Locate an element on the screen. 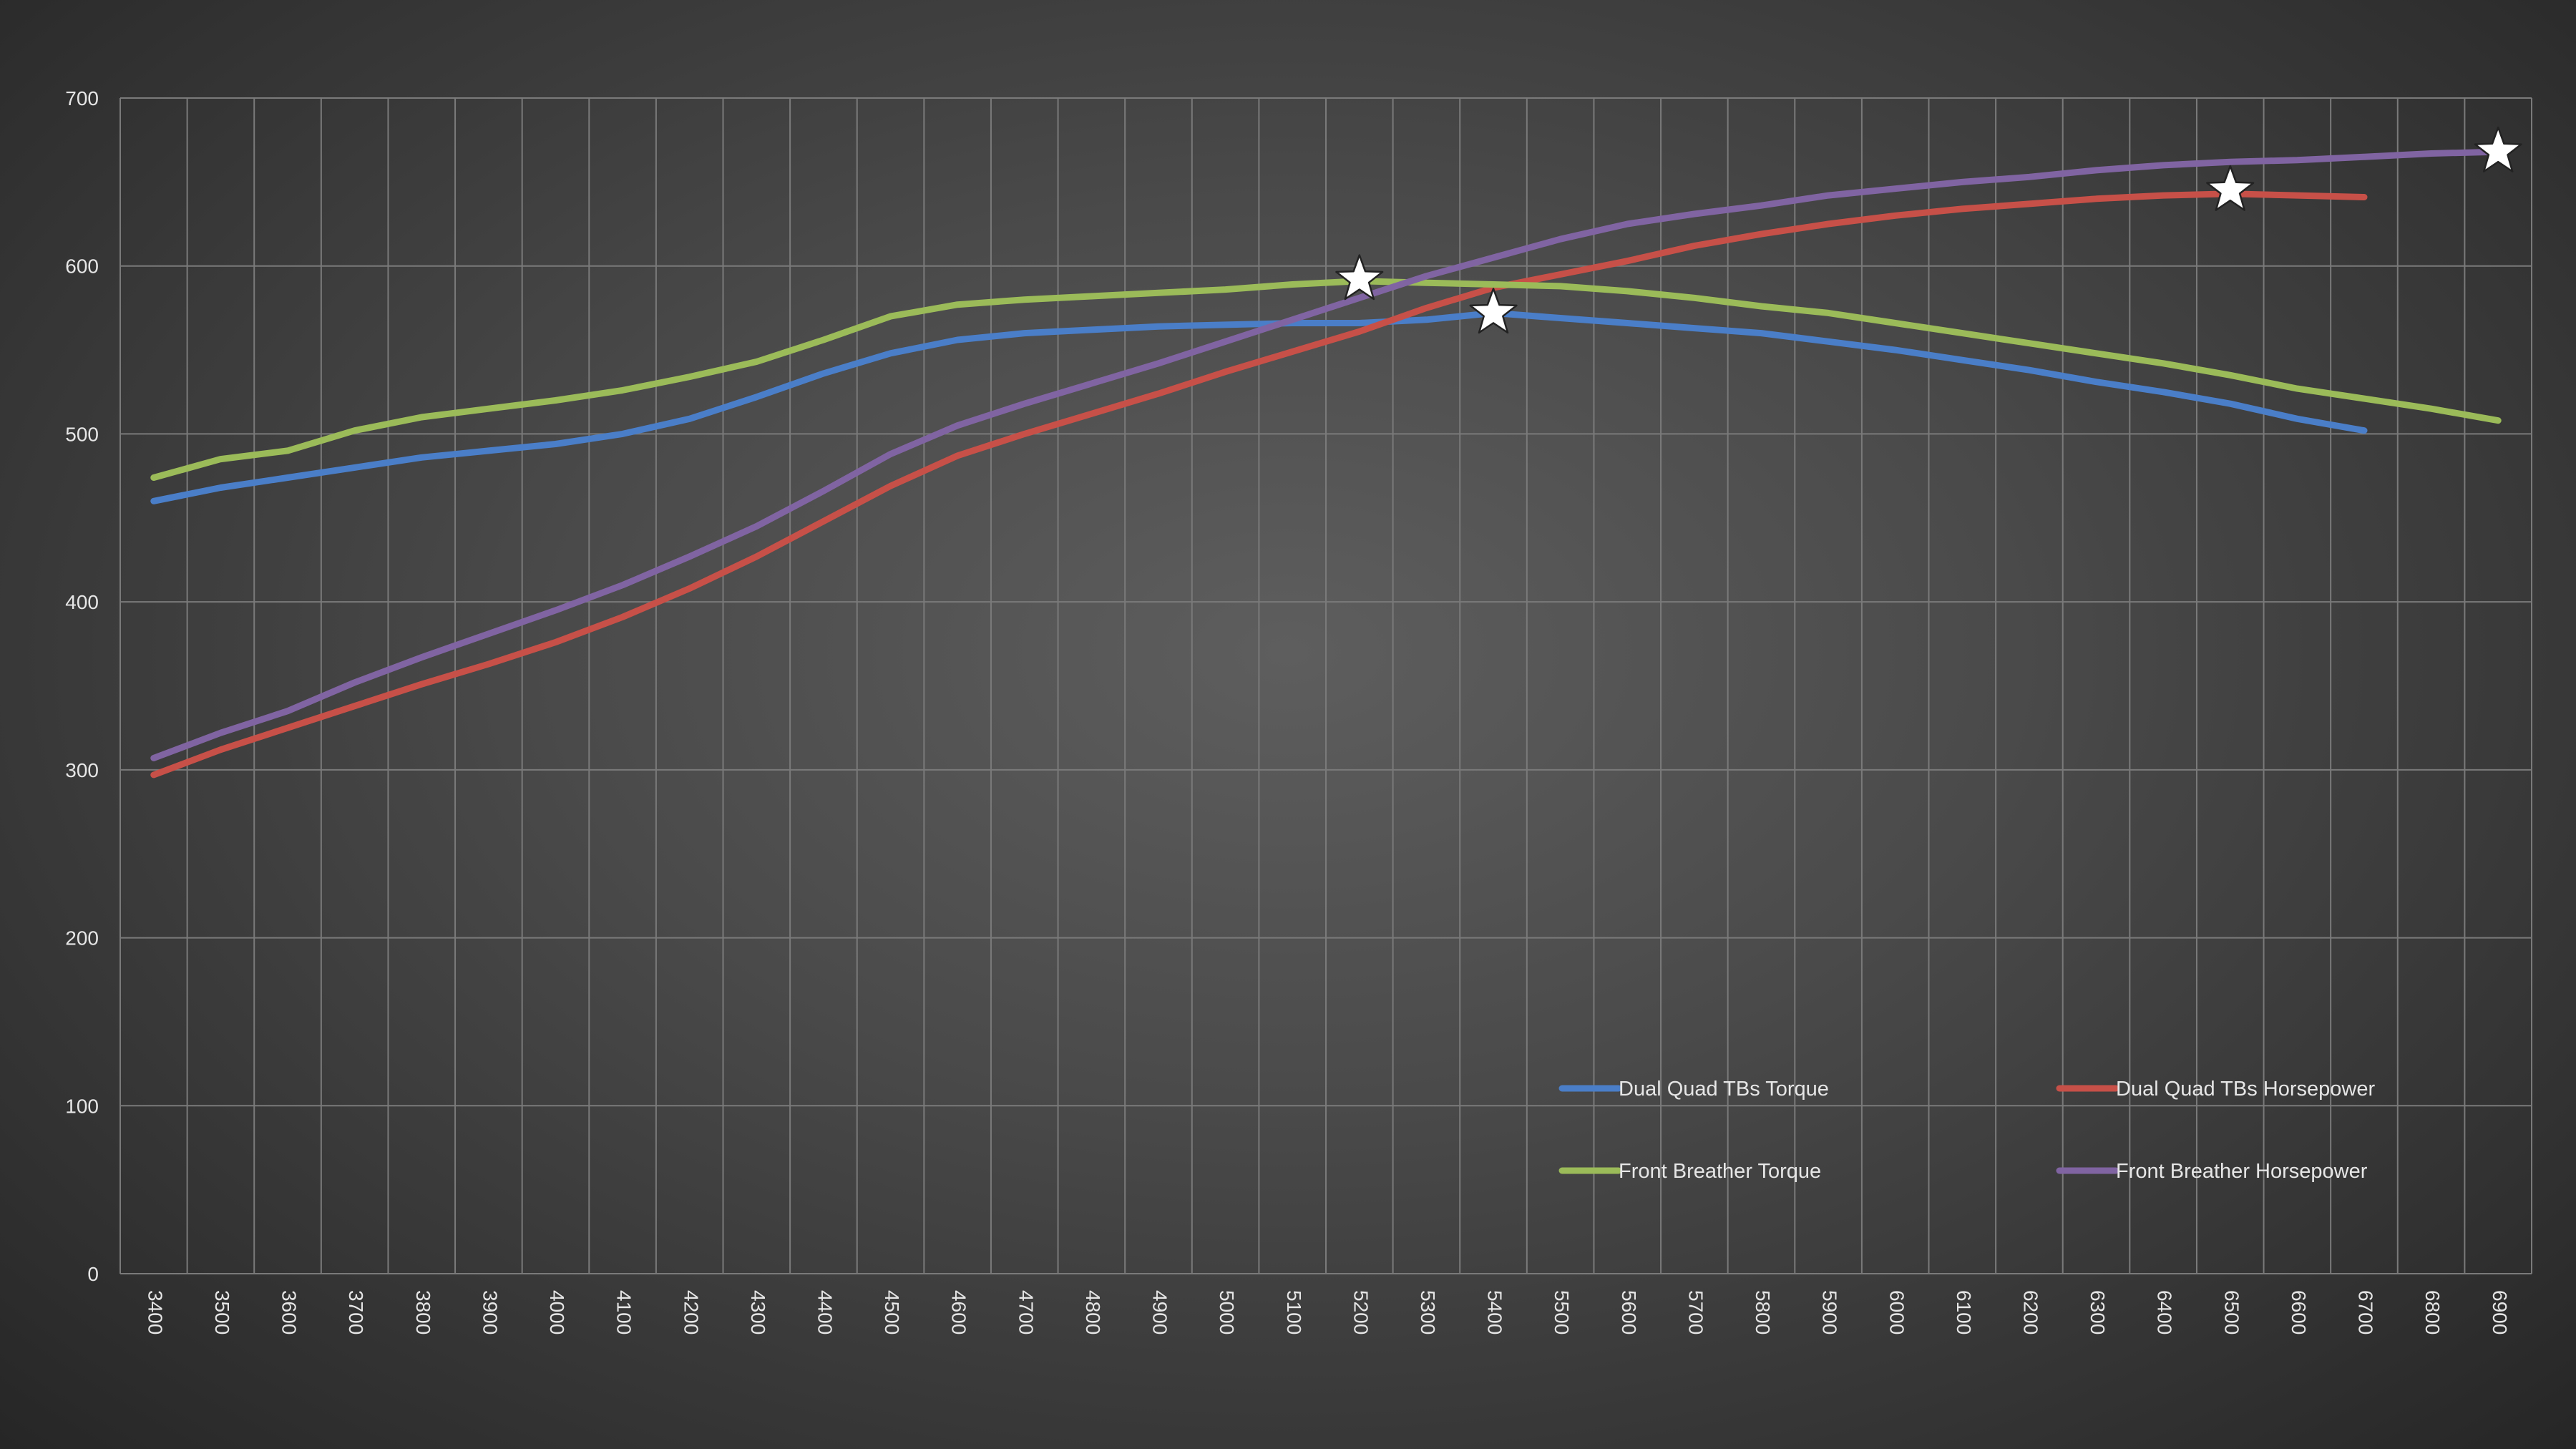 The height and width of the screenshot is (1449, 2576). legend-item: Dual Quad TBs Torque is located at coordinates (1693, 1089).